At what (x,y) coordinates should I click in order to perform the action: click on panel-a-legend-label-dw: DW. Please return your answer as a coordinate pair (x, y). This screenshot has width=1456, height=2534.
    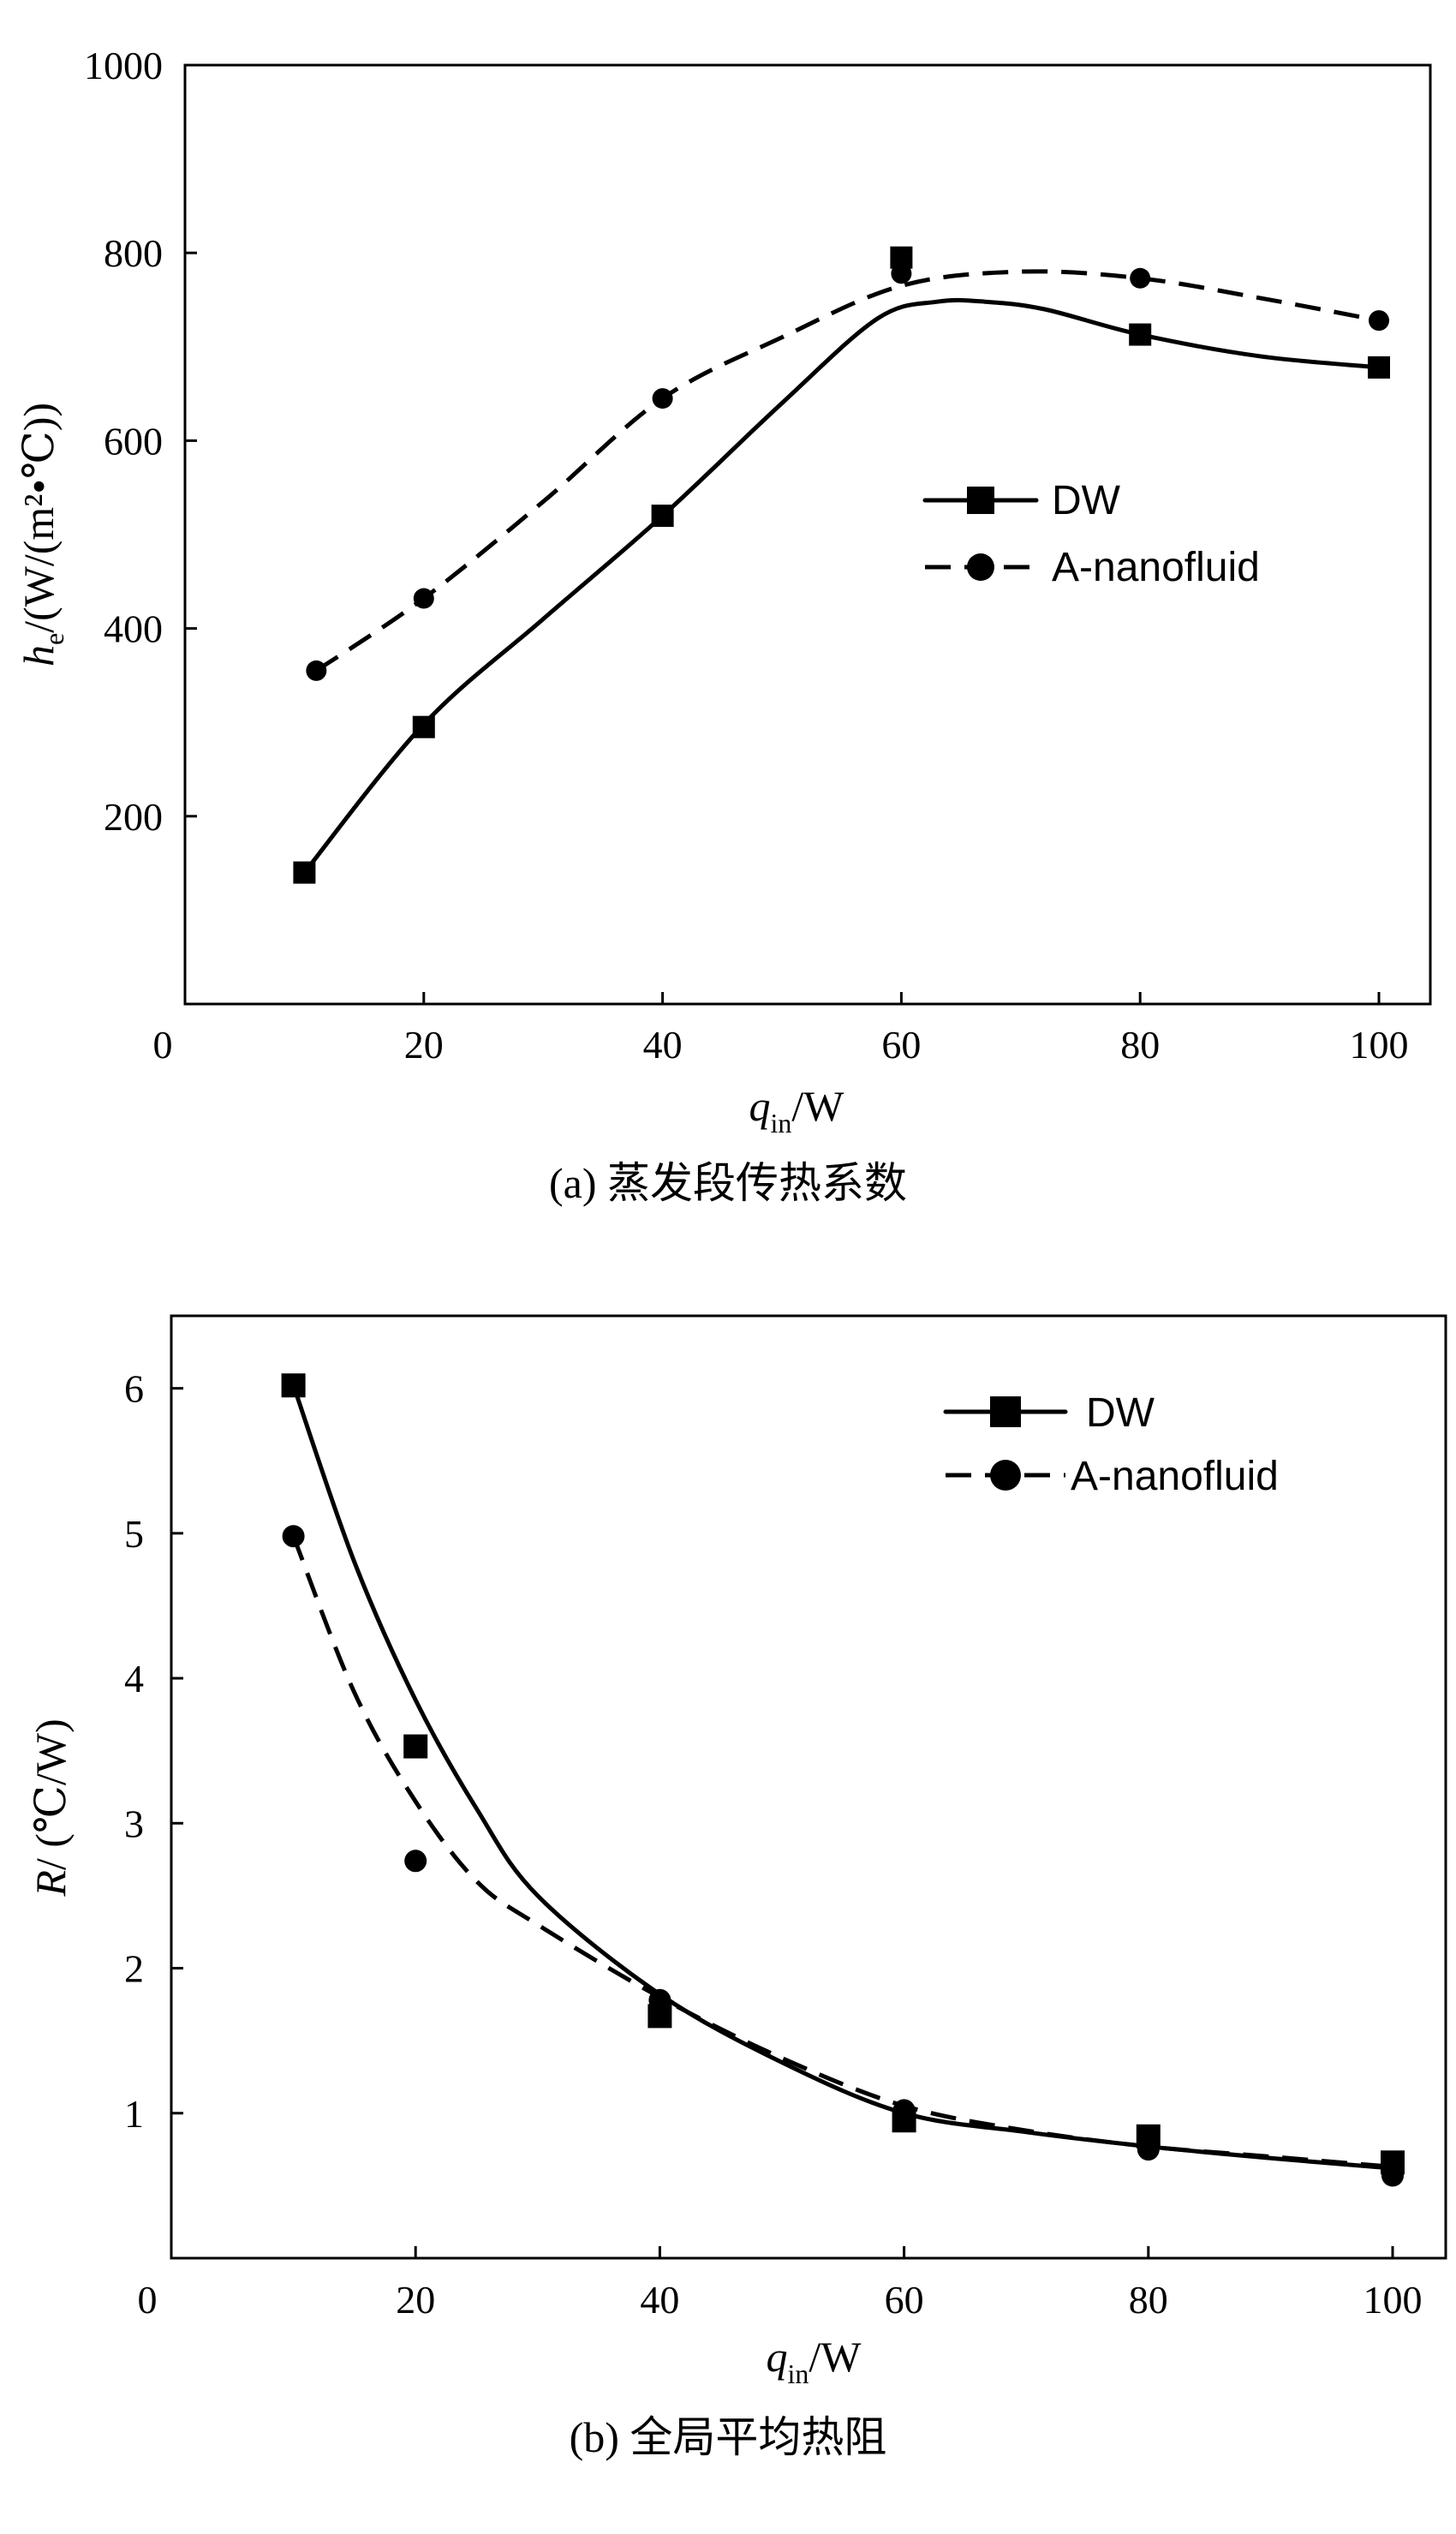
    Looking at the image, I should click on (1086, 500).